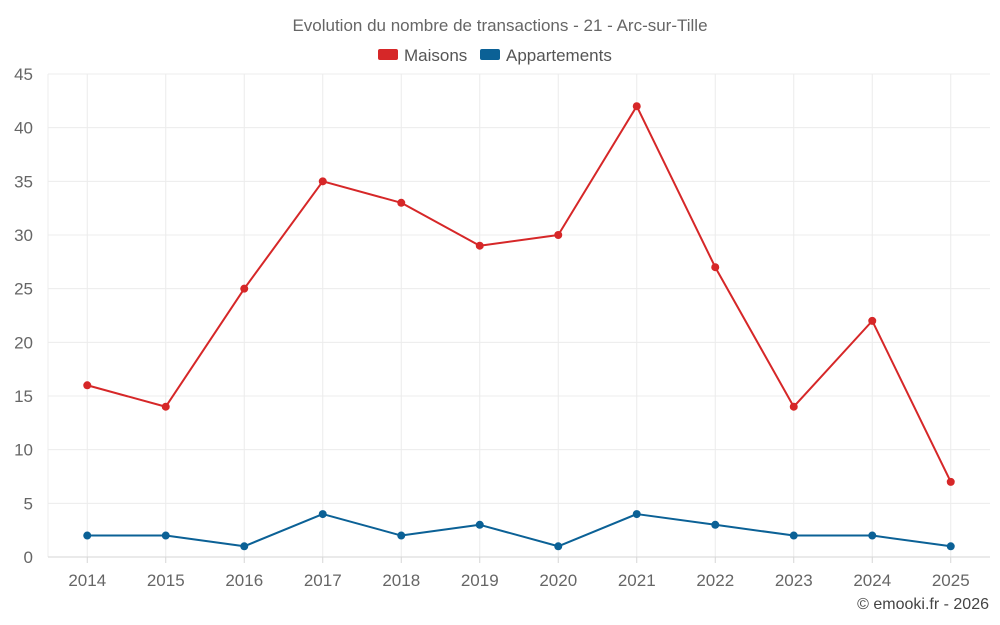  I want to click on x-tick-label: 2022, so click(715, 580).